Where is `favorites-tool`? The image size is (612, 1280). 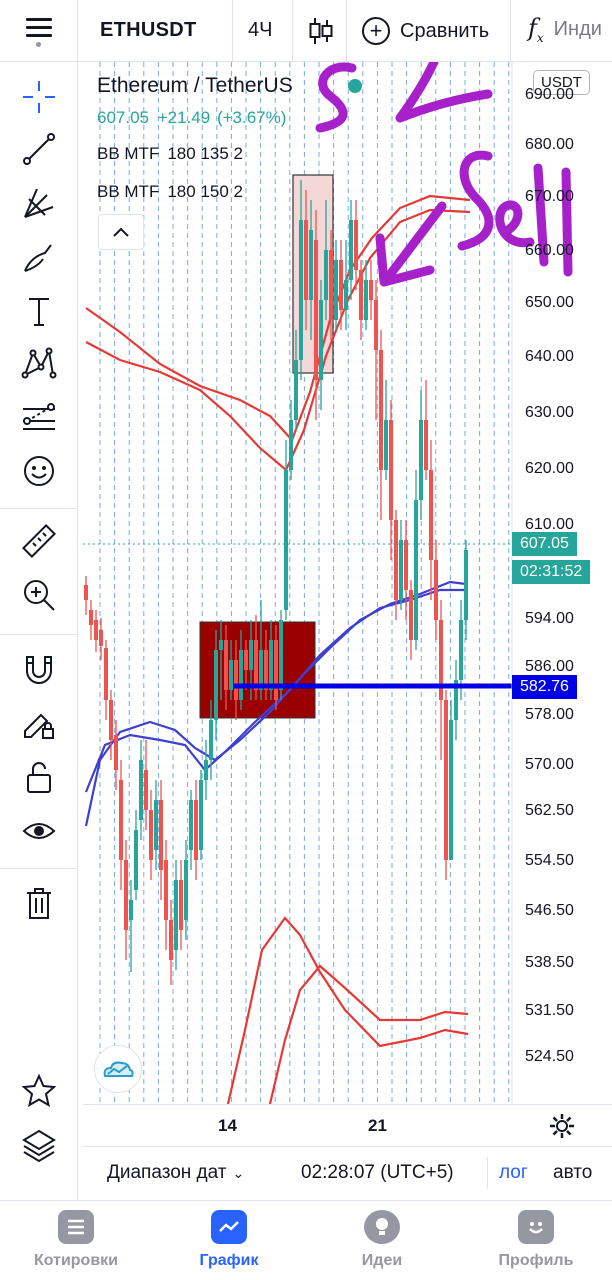 favorites-tool is located at coordinates (39, 1091).